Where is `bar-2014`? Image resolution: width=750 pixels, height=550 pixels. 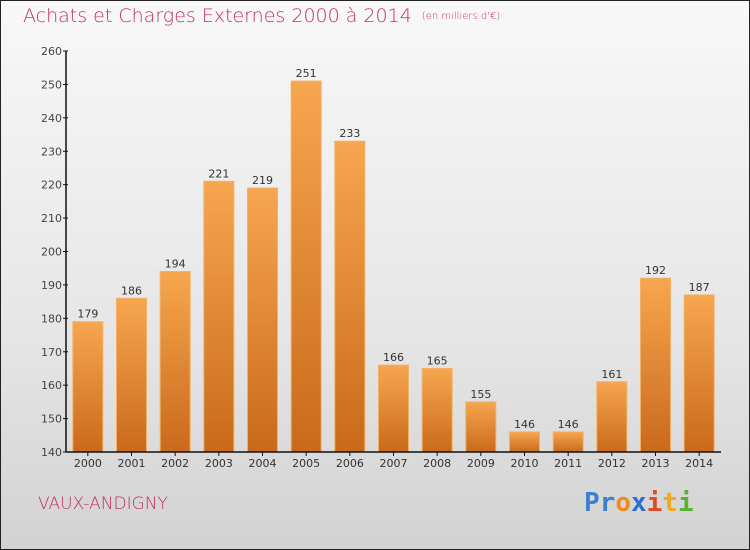
bar-2014 is located at coordinates (699, 373).